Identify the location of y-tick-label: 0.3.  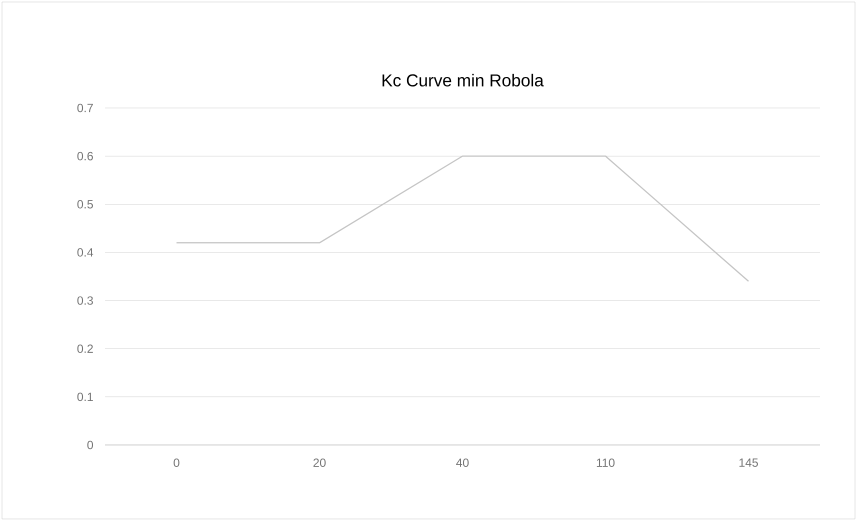
(85, 300).